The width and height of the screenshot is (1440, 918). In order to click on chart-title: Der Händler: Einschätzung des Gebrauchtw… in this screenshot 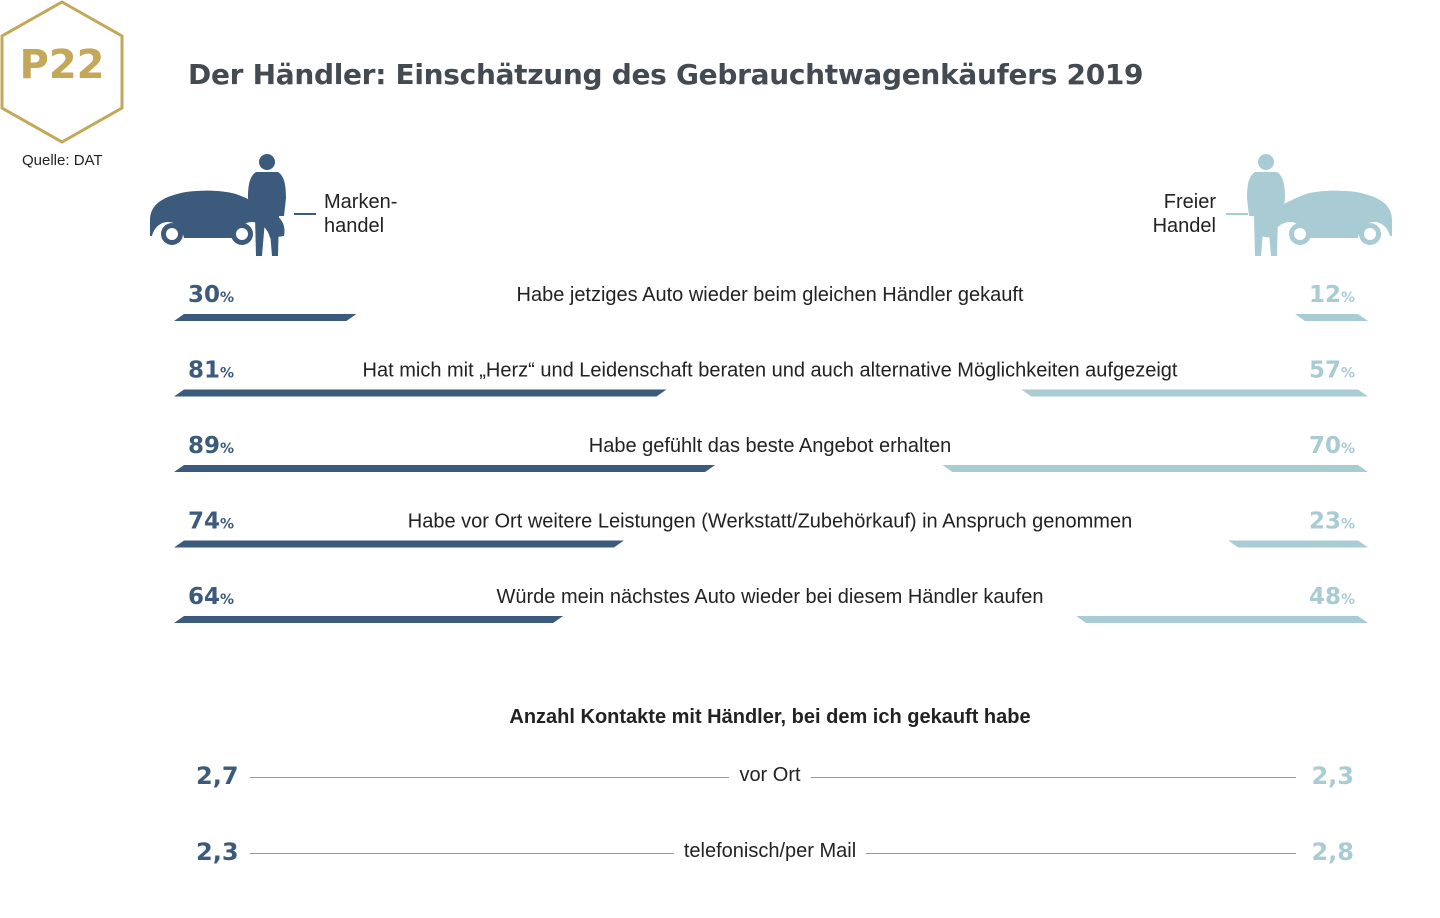, I will do `click(666, 74)`.